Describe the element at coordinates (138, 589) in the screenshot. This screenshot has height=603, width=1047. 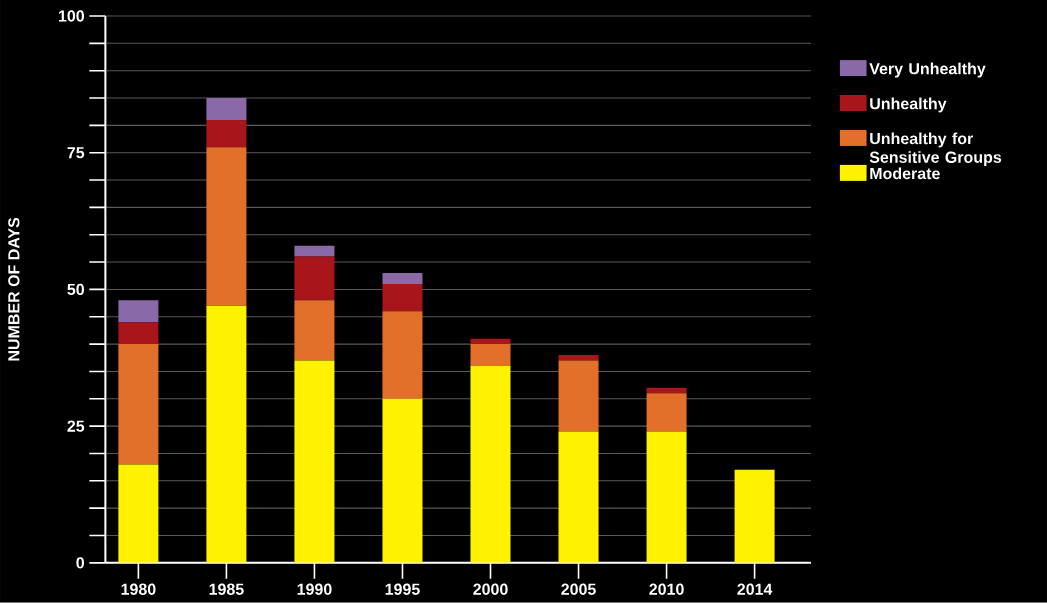
I see `x-tick-label: 1980` at that location.